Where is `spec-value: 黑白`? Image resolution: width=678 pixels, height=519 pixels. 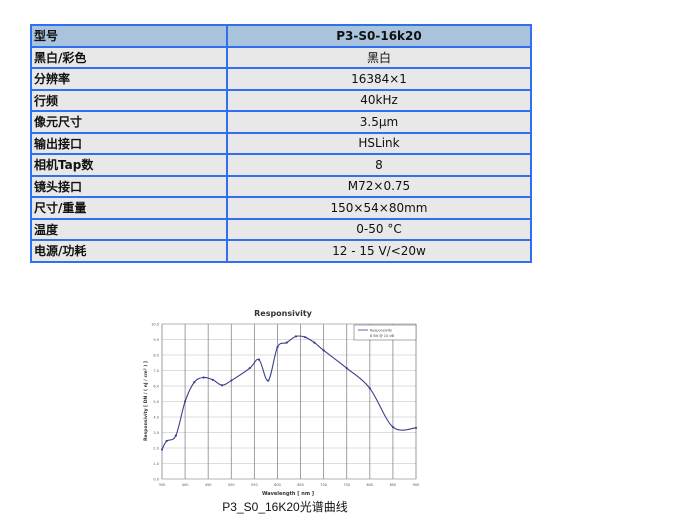
spec-value: 黑白 is located at coordinates (379, 57).